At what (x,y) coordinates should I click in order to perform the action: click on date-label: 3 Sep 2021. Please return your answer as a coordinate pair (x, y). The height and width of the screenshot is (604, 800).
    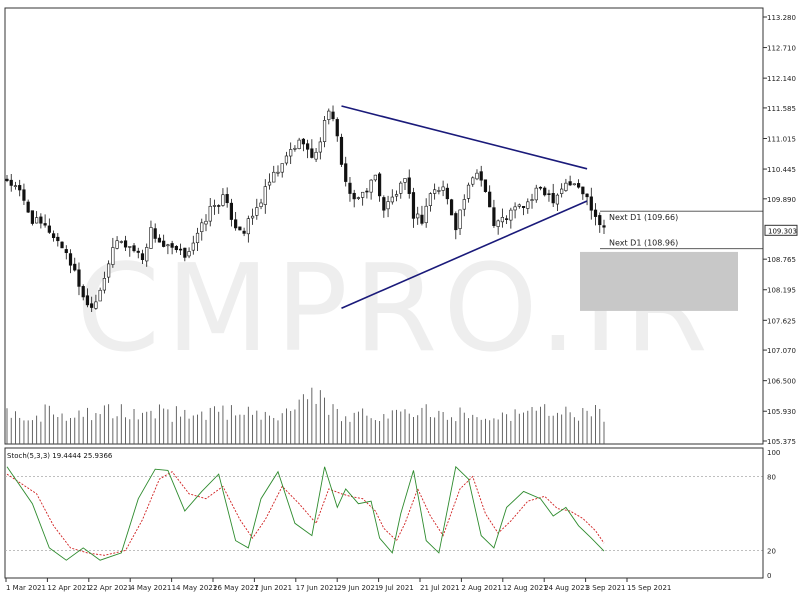
    Looking at the image, I should click on (606, 588).